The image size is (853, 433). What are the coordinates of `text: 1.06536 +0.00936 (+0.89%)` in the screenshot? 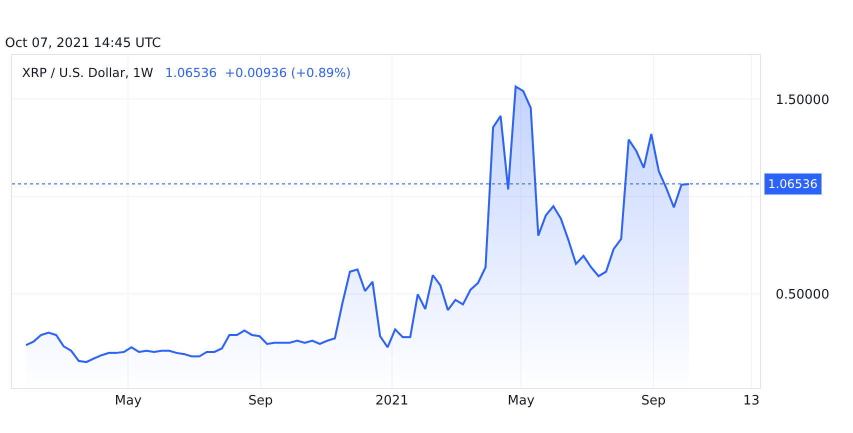 It's located at (258, 72).